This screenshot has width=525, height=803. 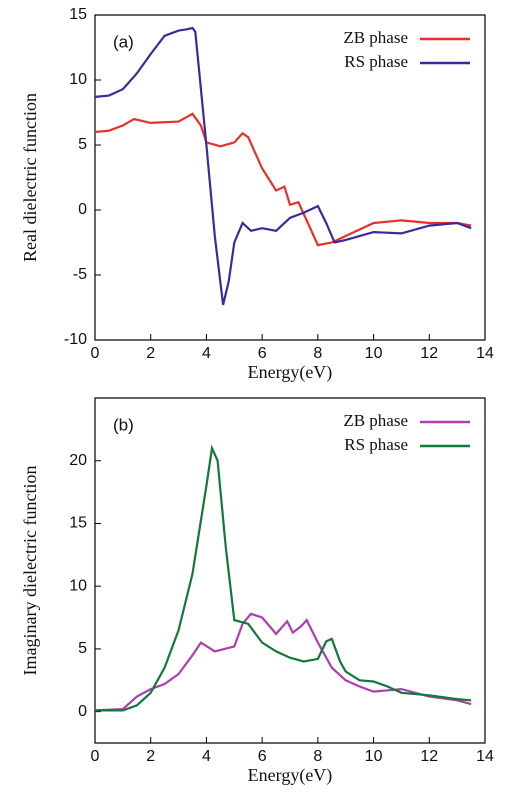 I want to click on panel-label: (a), so click(x=123, y=41).